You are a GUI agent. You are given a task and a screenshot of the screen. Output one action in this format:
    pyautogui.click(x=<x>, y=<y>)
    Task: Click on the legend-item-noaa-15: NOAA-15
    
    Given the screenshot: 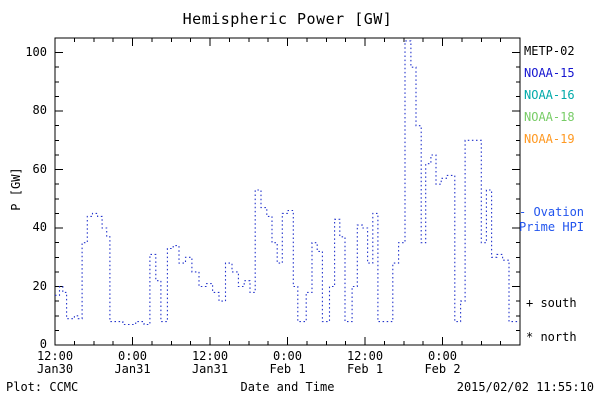 What is the action you would take?
    pyautogui.click(x=549, y=73)
    